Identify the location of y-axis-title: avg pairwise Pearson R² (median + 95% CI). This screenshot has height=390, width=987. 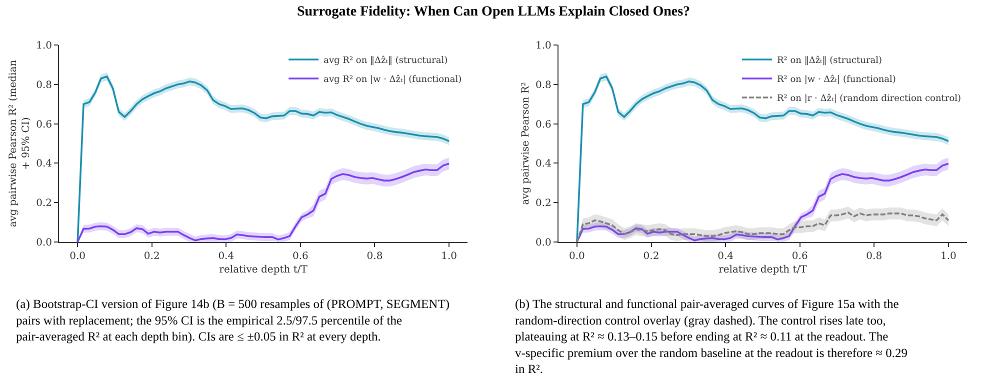
(20, 143).